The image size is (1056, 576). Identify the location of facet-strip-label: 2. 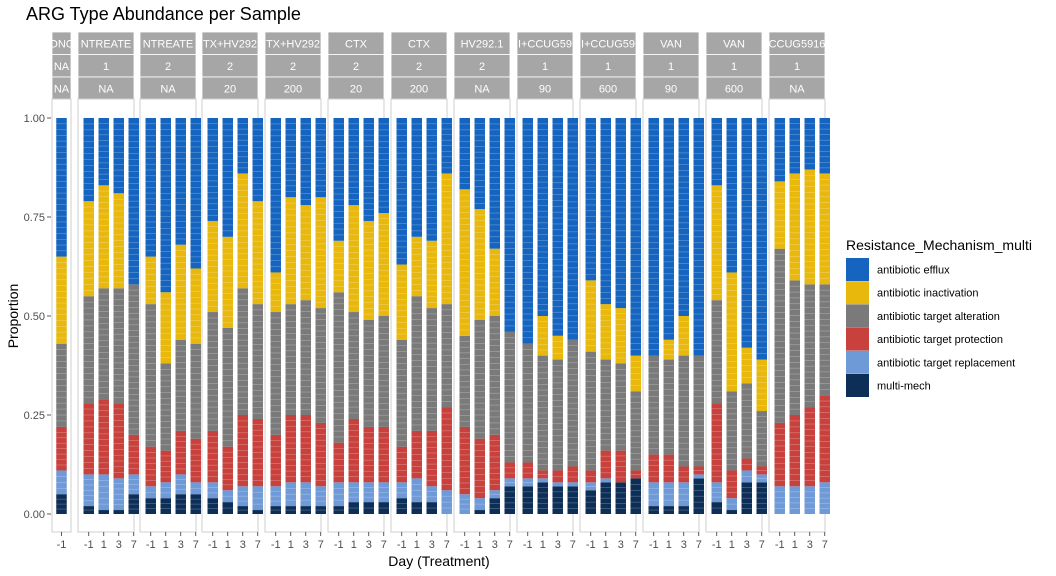
(419, 67).